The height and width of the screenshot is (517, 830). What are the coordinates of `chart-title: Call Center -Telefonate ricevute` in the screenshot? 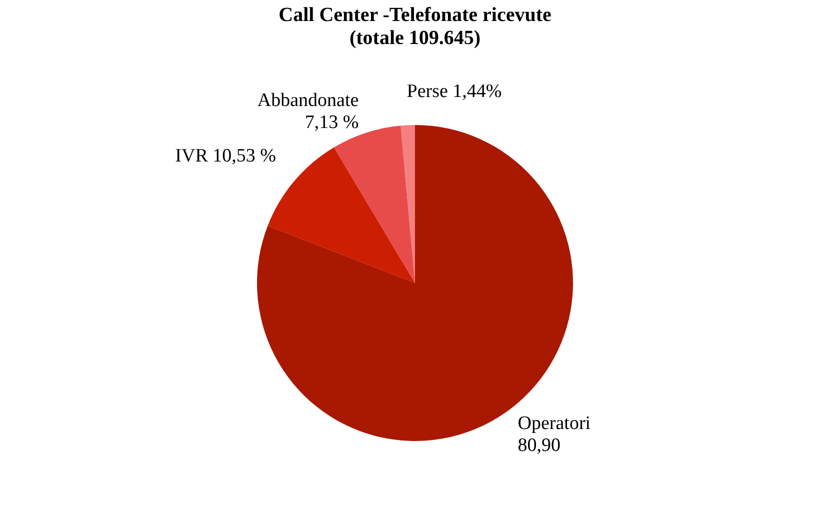 It's located at (415, 15).